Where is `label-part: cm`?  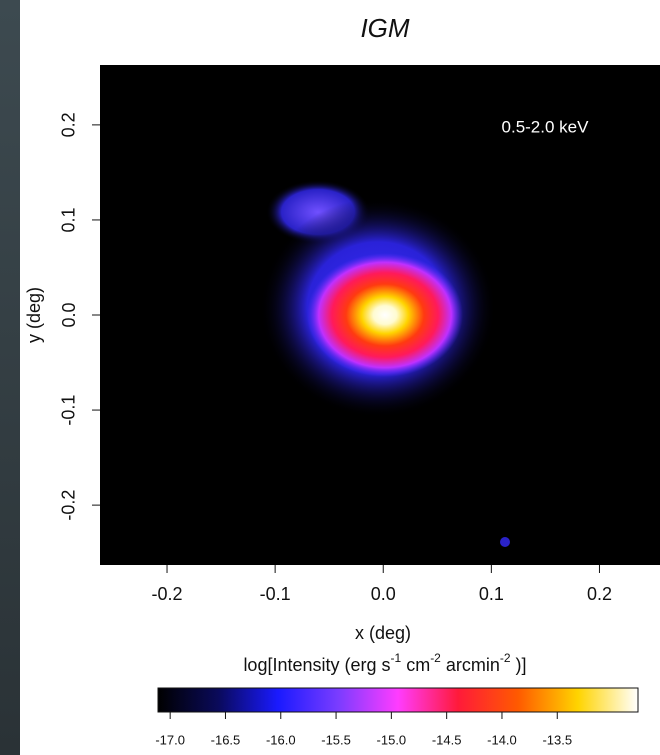 label-part: cm is located at coordinates (415, 665).